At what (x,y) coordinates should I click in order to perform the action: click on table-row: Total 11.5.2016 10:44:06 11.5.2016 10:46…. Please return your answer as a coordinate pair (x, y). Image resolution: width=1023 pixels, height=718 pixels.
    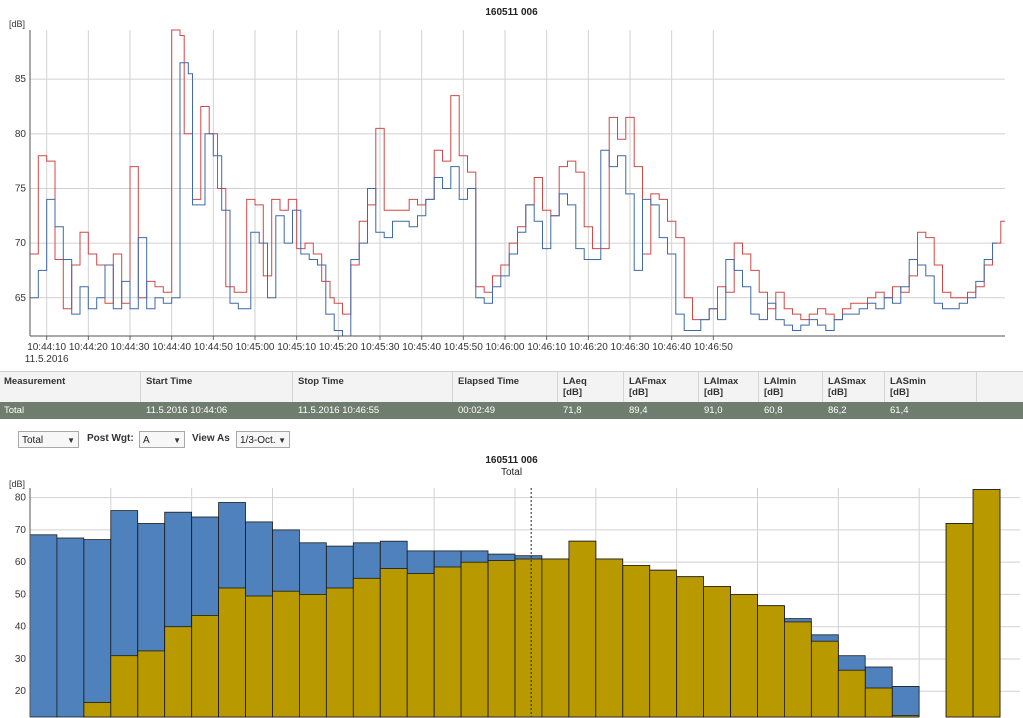
    Looking at the image, I should click on (511, 410).